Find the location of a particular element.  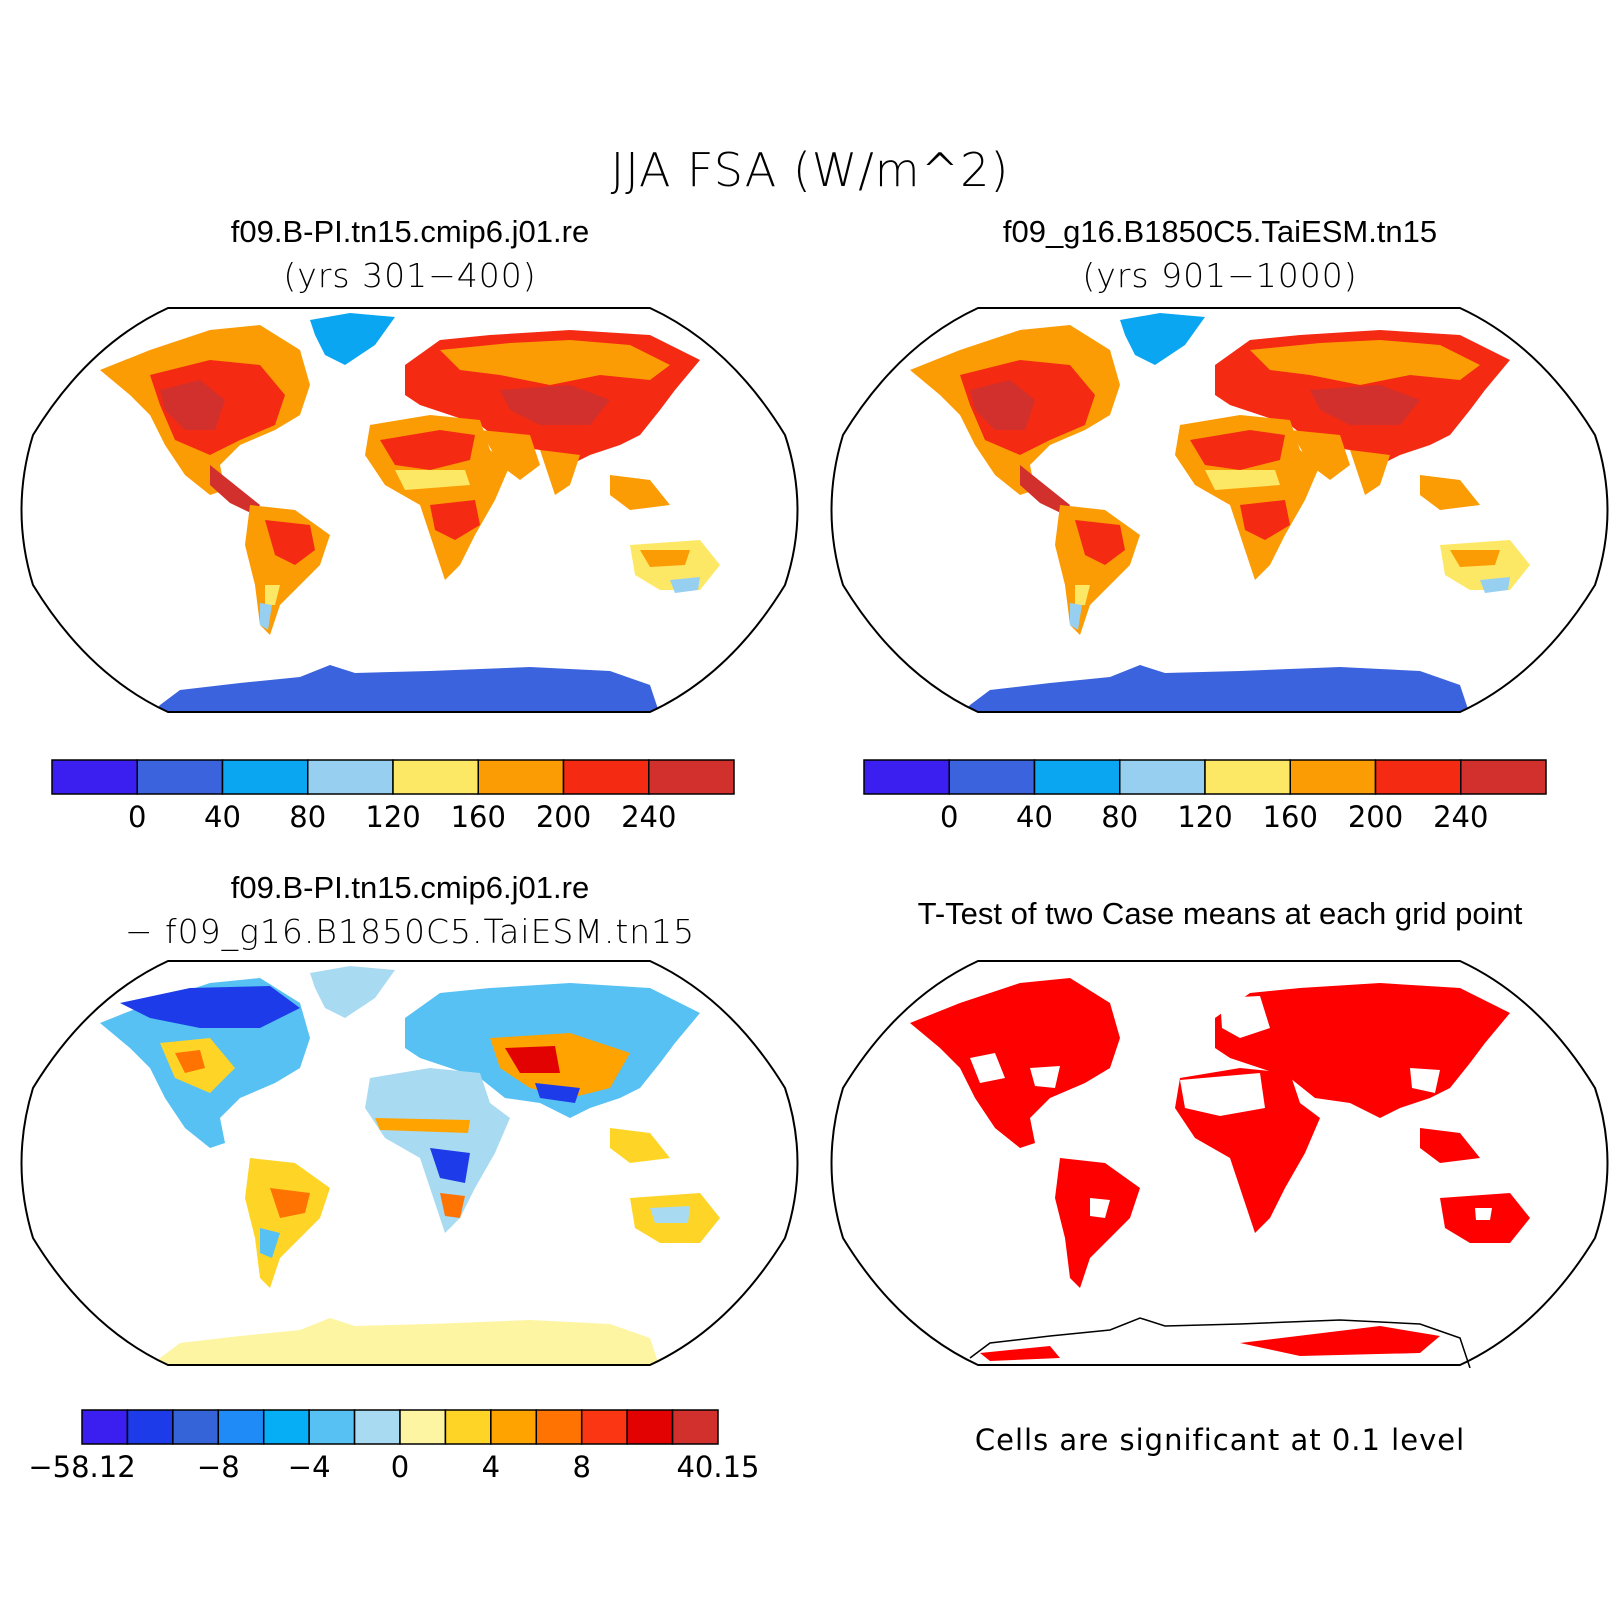

map-difference is located at coordinates (410, 1163).